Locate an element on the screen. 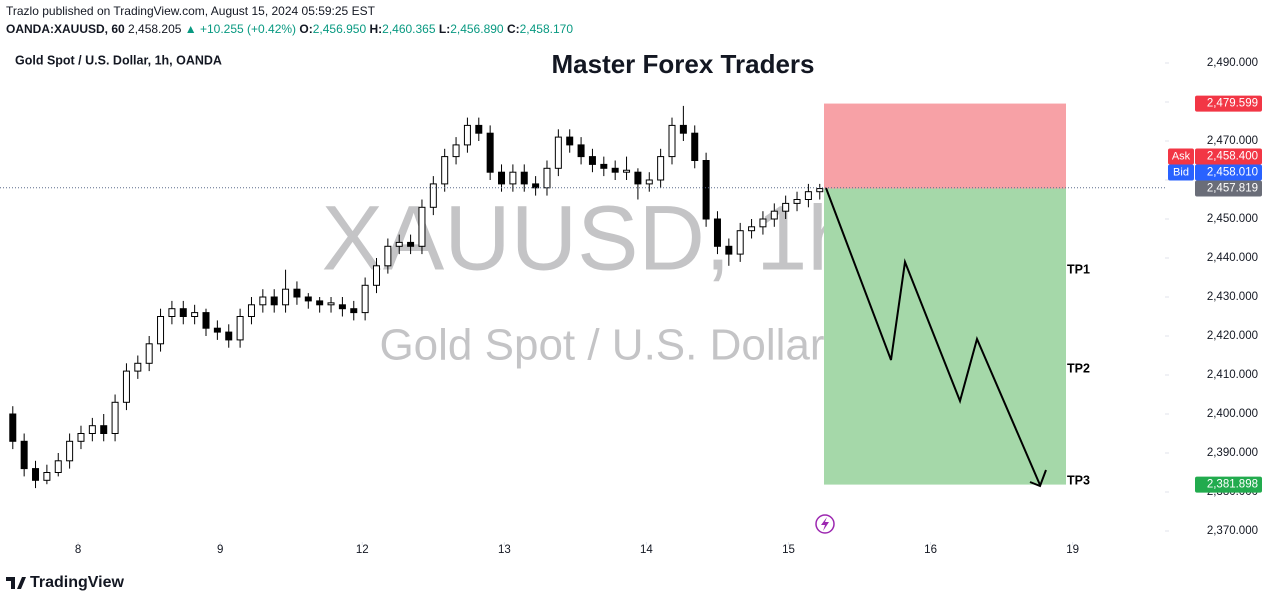 The image size is (1275, 602). y-tick-label: 2,390.000 is located at coordinates (1232, 453).